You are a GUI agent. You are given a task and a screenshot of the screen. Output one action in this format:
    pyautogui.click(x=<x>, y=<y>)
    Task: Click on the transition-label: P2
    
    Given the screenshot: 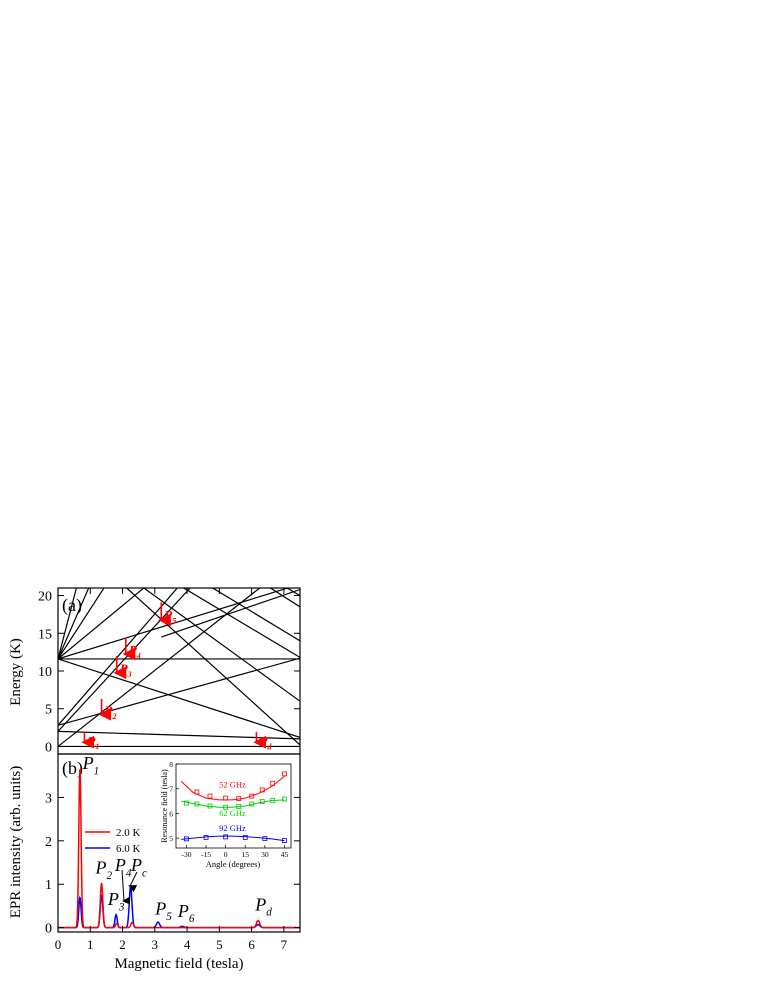 What is the action you would take?
    pyautogui.click(x=111, y=712)
    